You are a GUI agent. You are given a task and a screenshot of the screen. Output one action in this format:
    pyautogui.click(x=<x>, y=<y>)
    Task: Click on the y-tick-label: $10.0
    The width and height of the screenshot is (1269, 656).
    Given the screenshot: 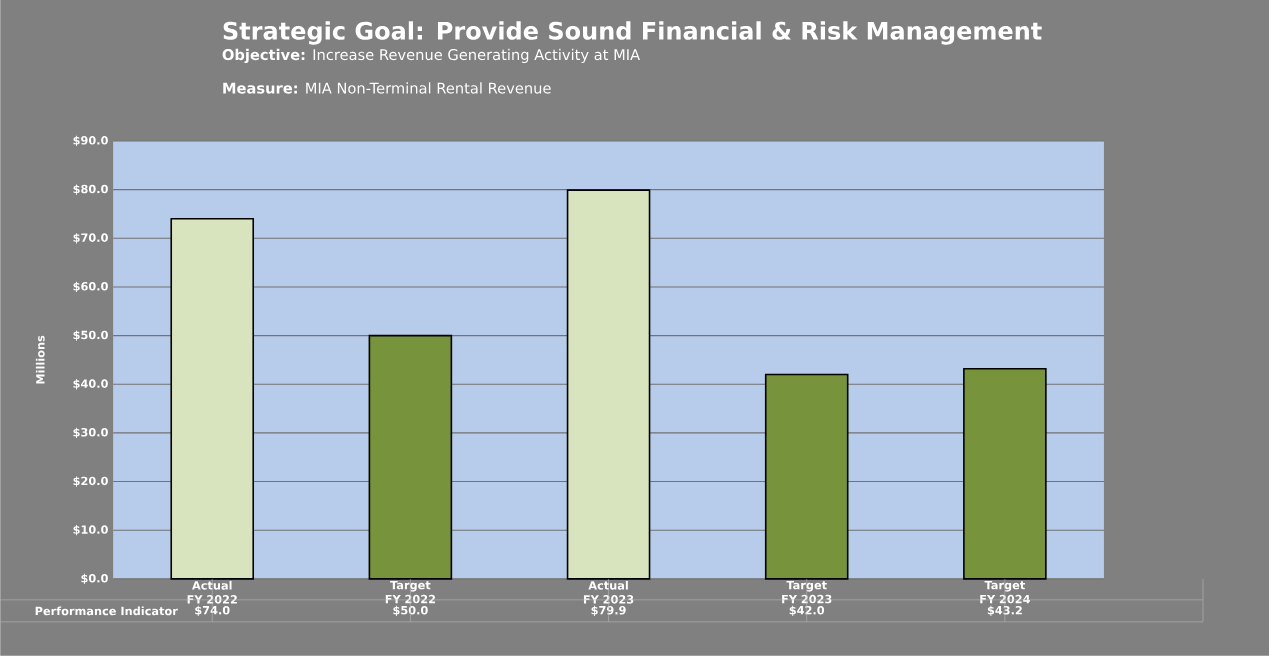 What is the action you would take?
    pyautogui.click(x=90, y=530)
    